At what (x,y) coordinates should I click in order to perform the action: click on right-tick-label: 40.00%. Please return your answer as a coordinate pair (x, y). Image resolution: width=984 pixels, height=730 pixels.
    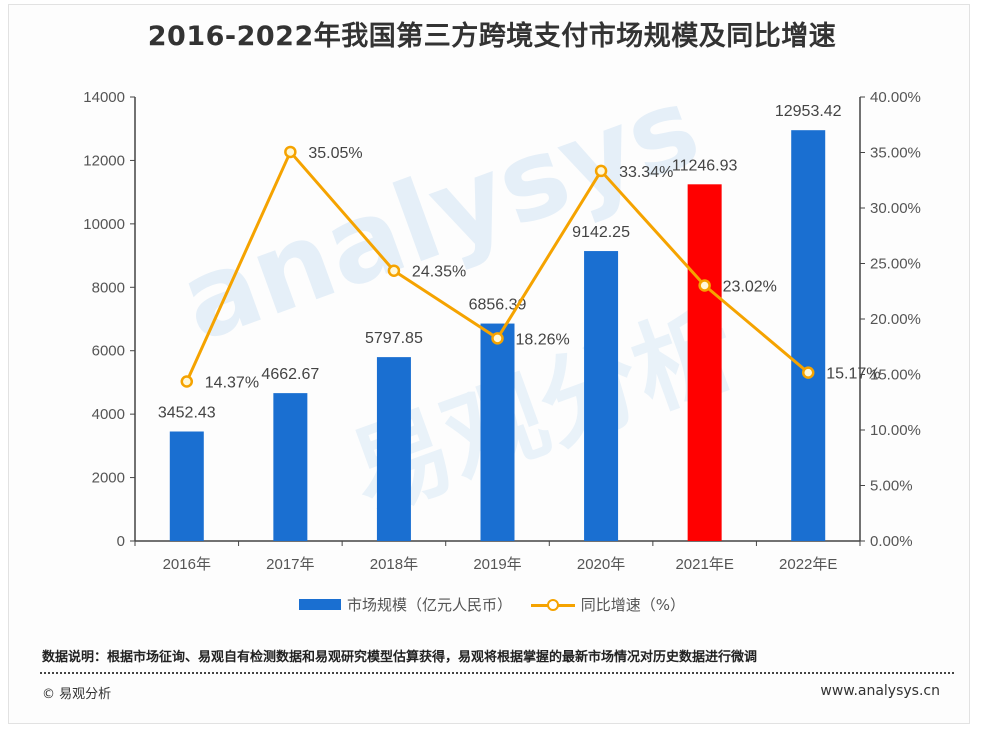
    Looking at the image, I should click on (895, 97).